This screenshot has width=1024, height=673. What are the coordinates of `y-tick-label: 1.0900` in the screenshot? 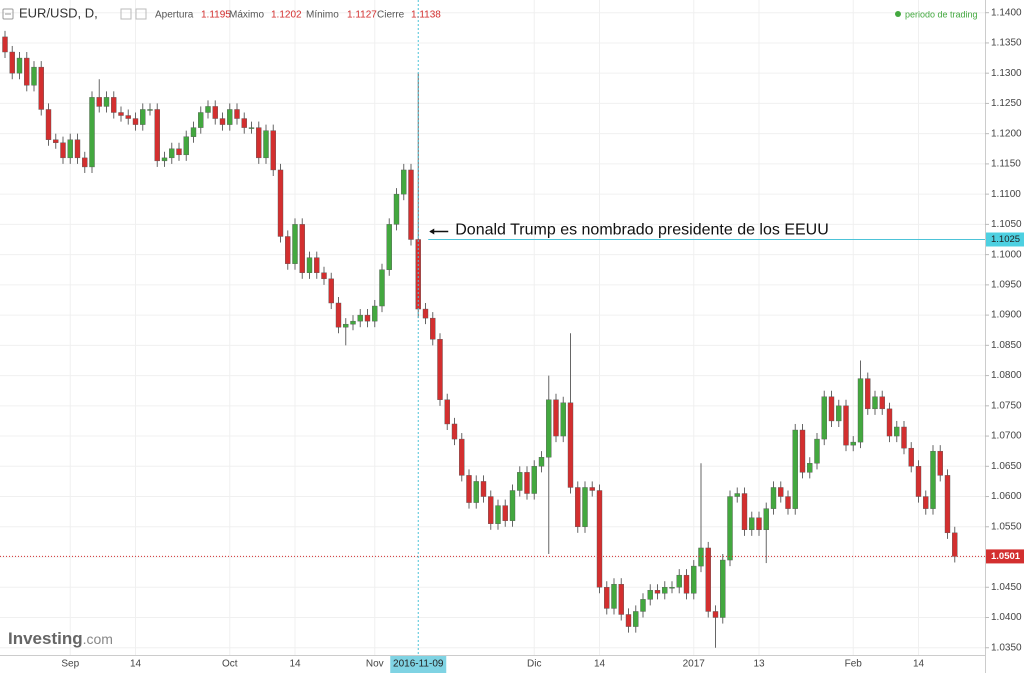 It's located at (1006, 315).